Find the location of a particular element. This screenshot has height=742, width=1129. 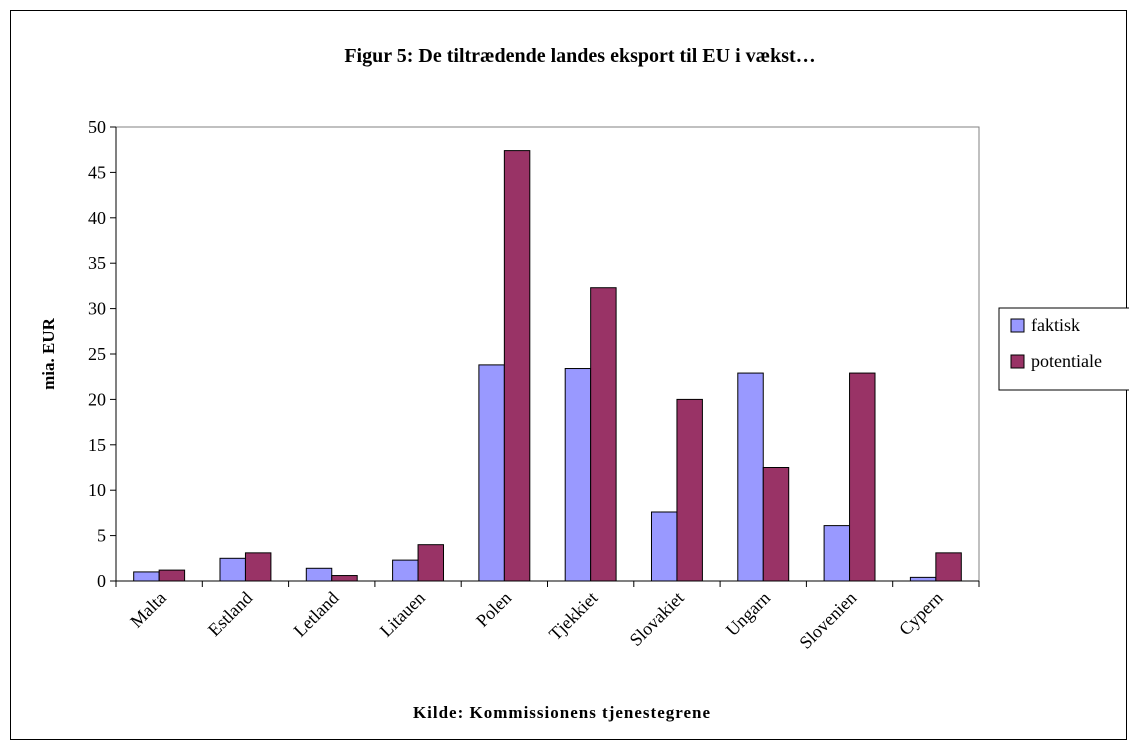

x-tick-label: Cypern is located at coordinates (921, 614).